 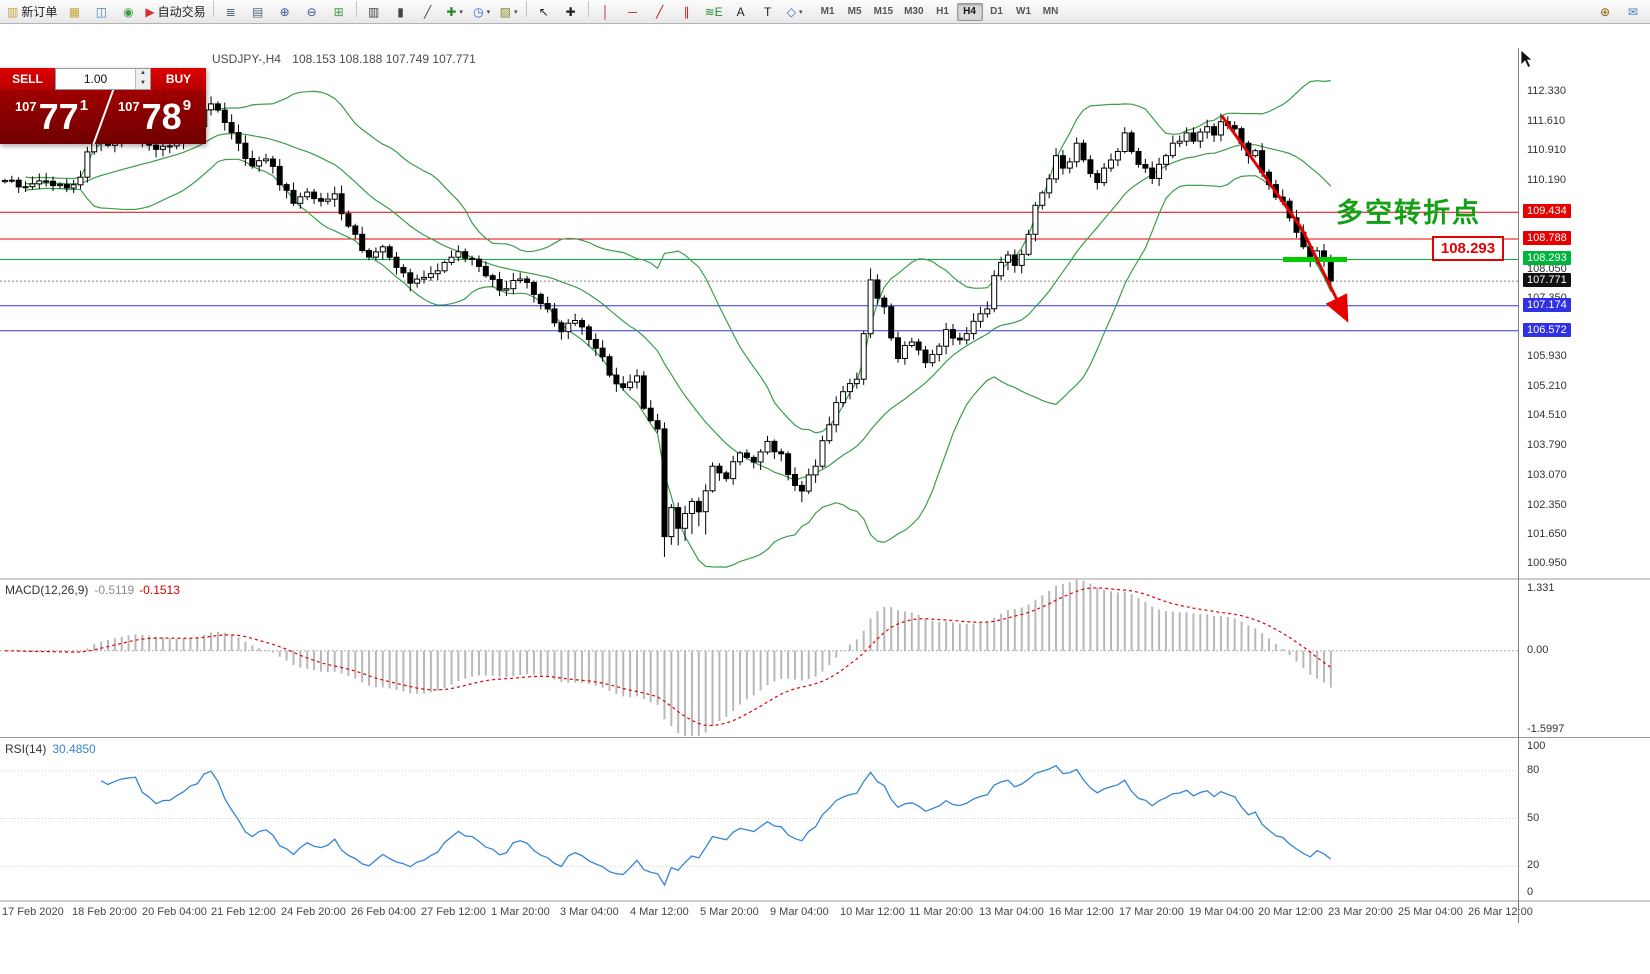 What do you see at coordinates (39, 12) in the screenshot?
I see `new-order-button-label: 新订单` at bounding box center [39, 12].